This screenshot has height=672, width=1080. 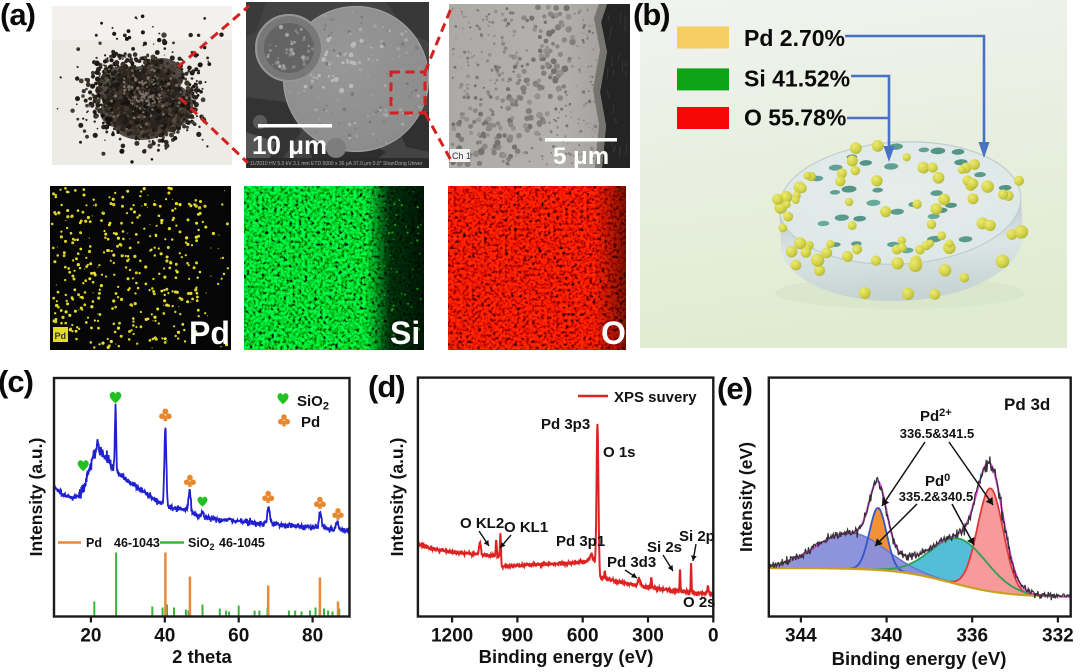 What do you see at coordinates (238, 636) in the screenshot?
I see `svg-text: 60` at bounding box center [238, 636].